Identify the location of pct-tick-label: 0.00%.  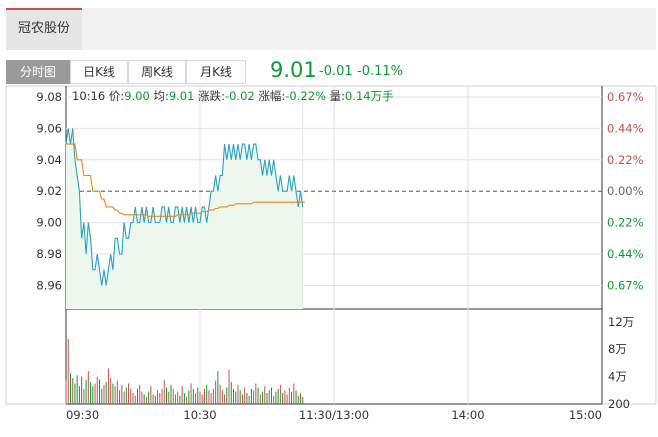
(625, 191).